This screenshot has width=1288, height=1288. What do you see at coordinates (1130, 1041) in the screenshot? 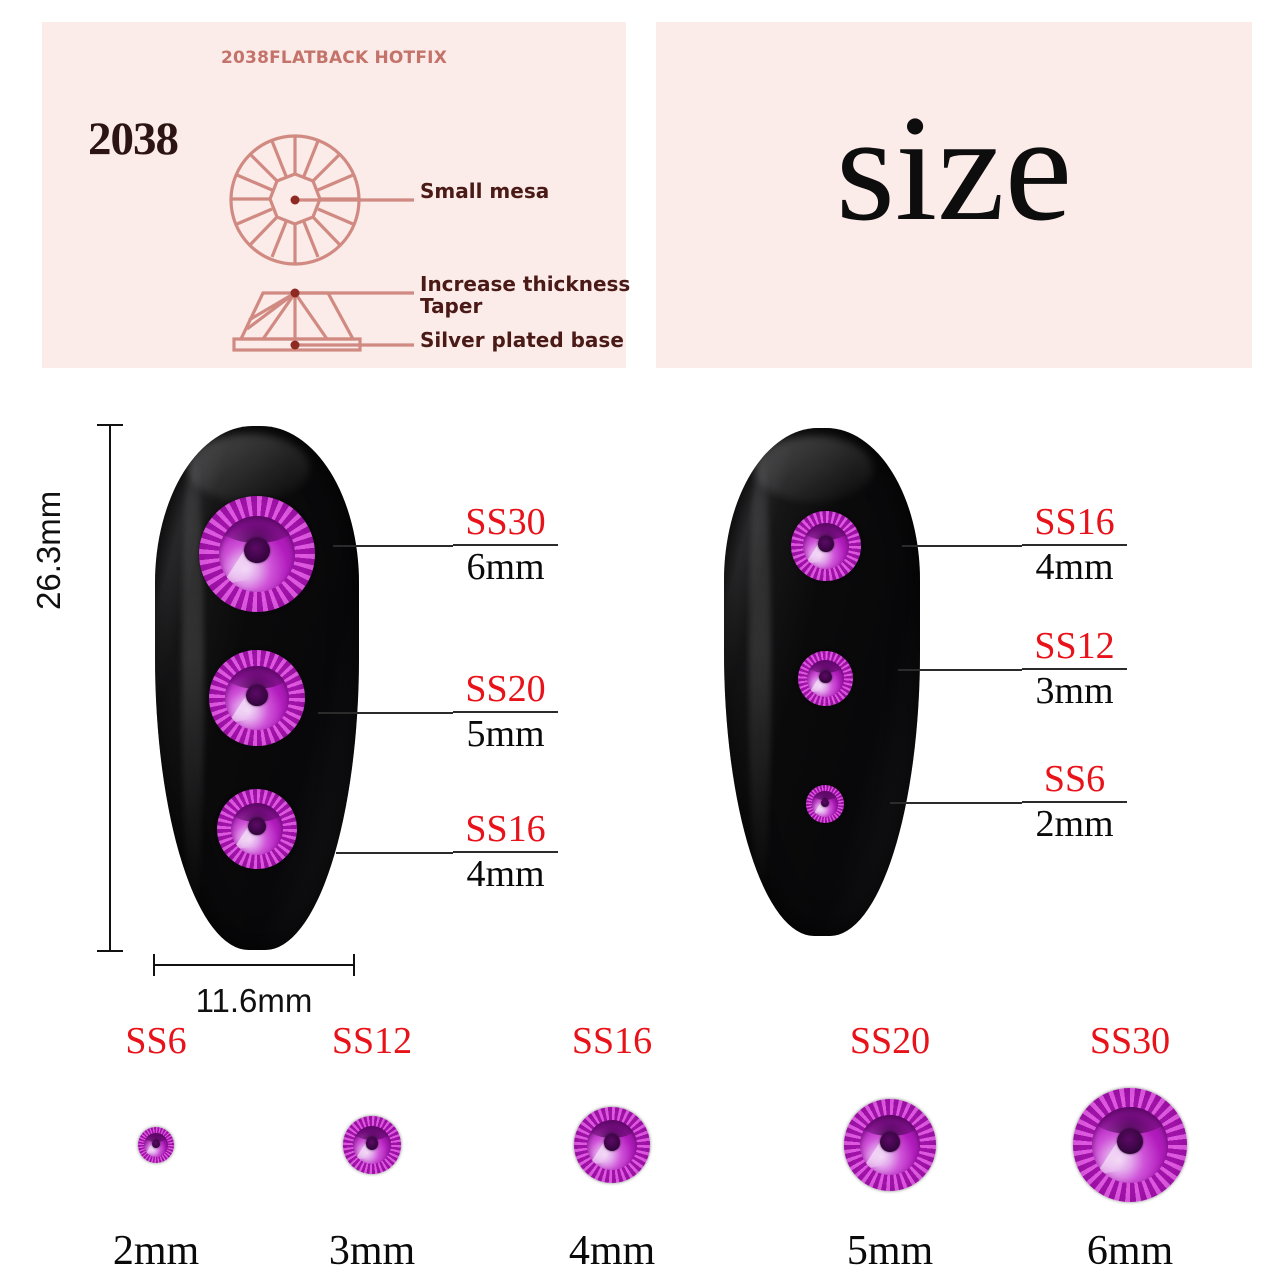
I see `size-cell-ss-code: SS30` at bounding box center [1130, 1041].